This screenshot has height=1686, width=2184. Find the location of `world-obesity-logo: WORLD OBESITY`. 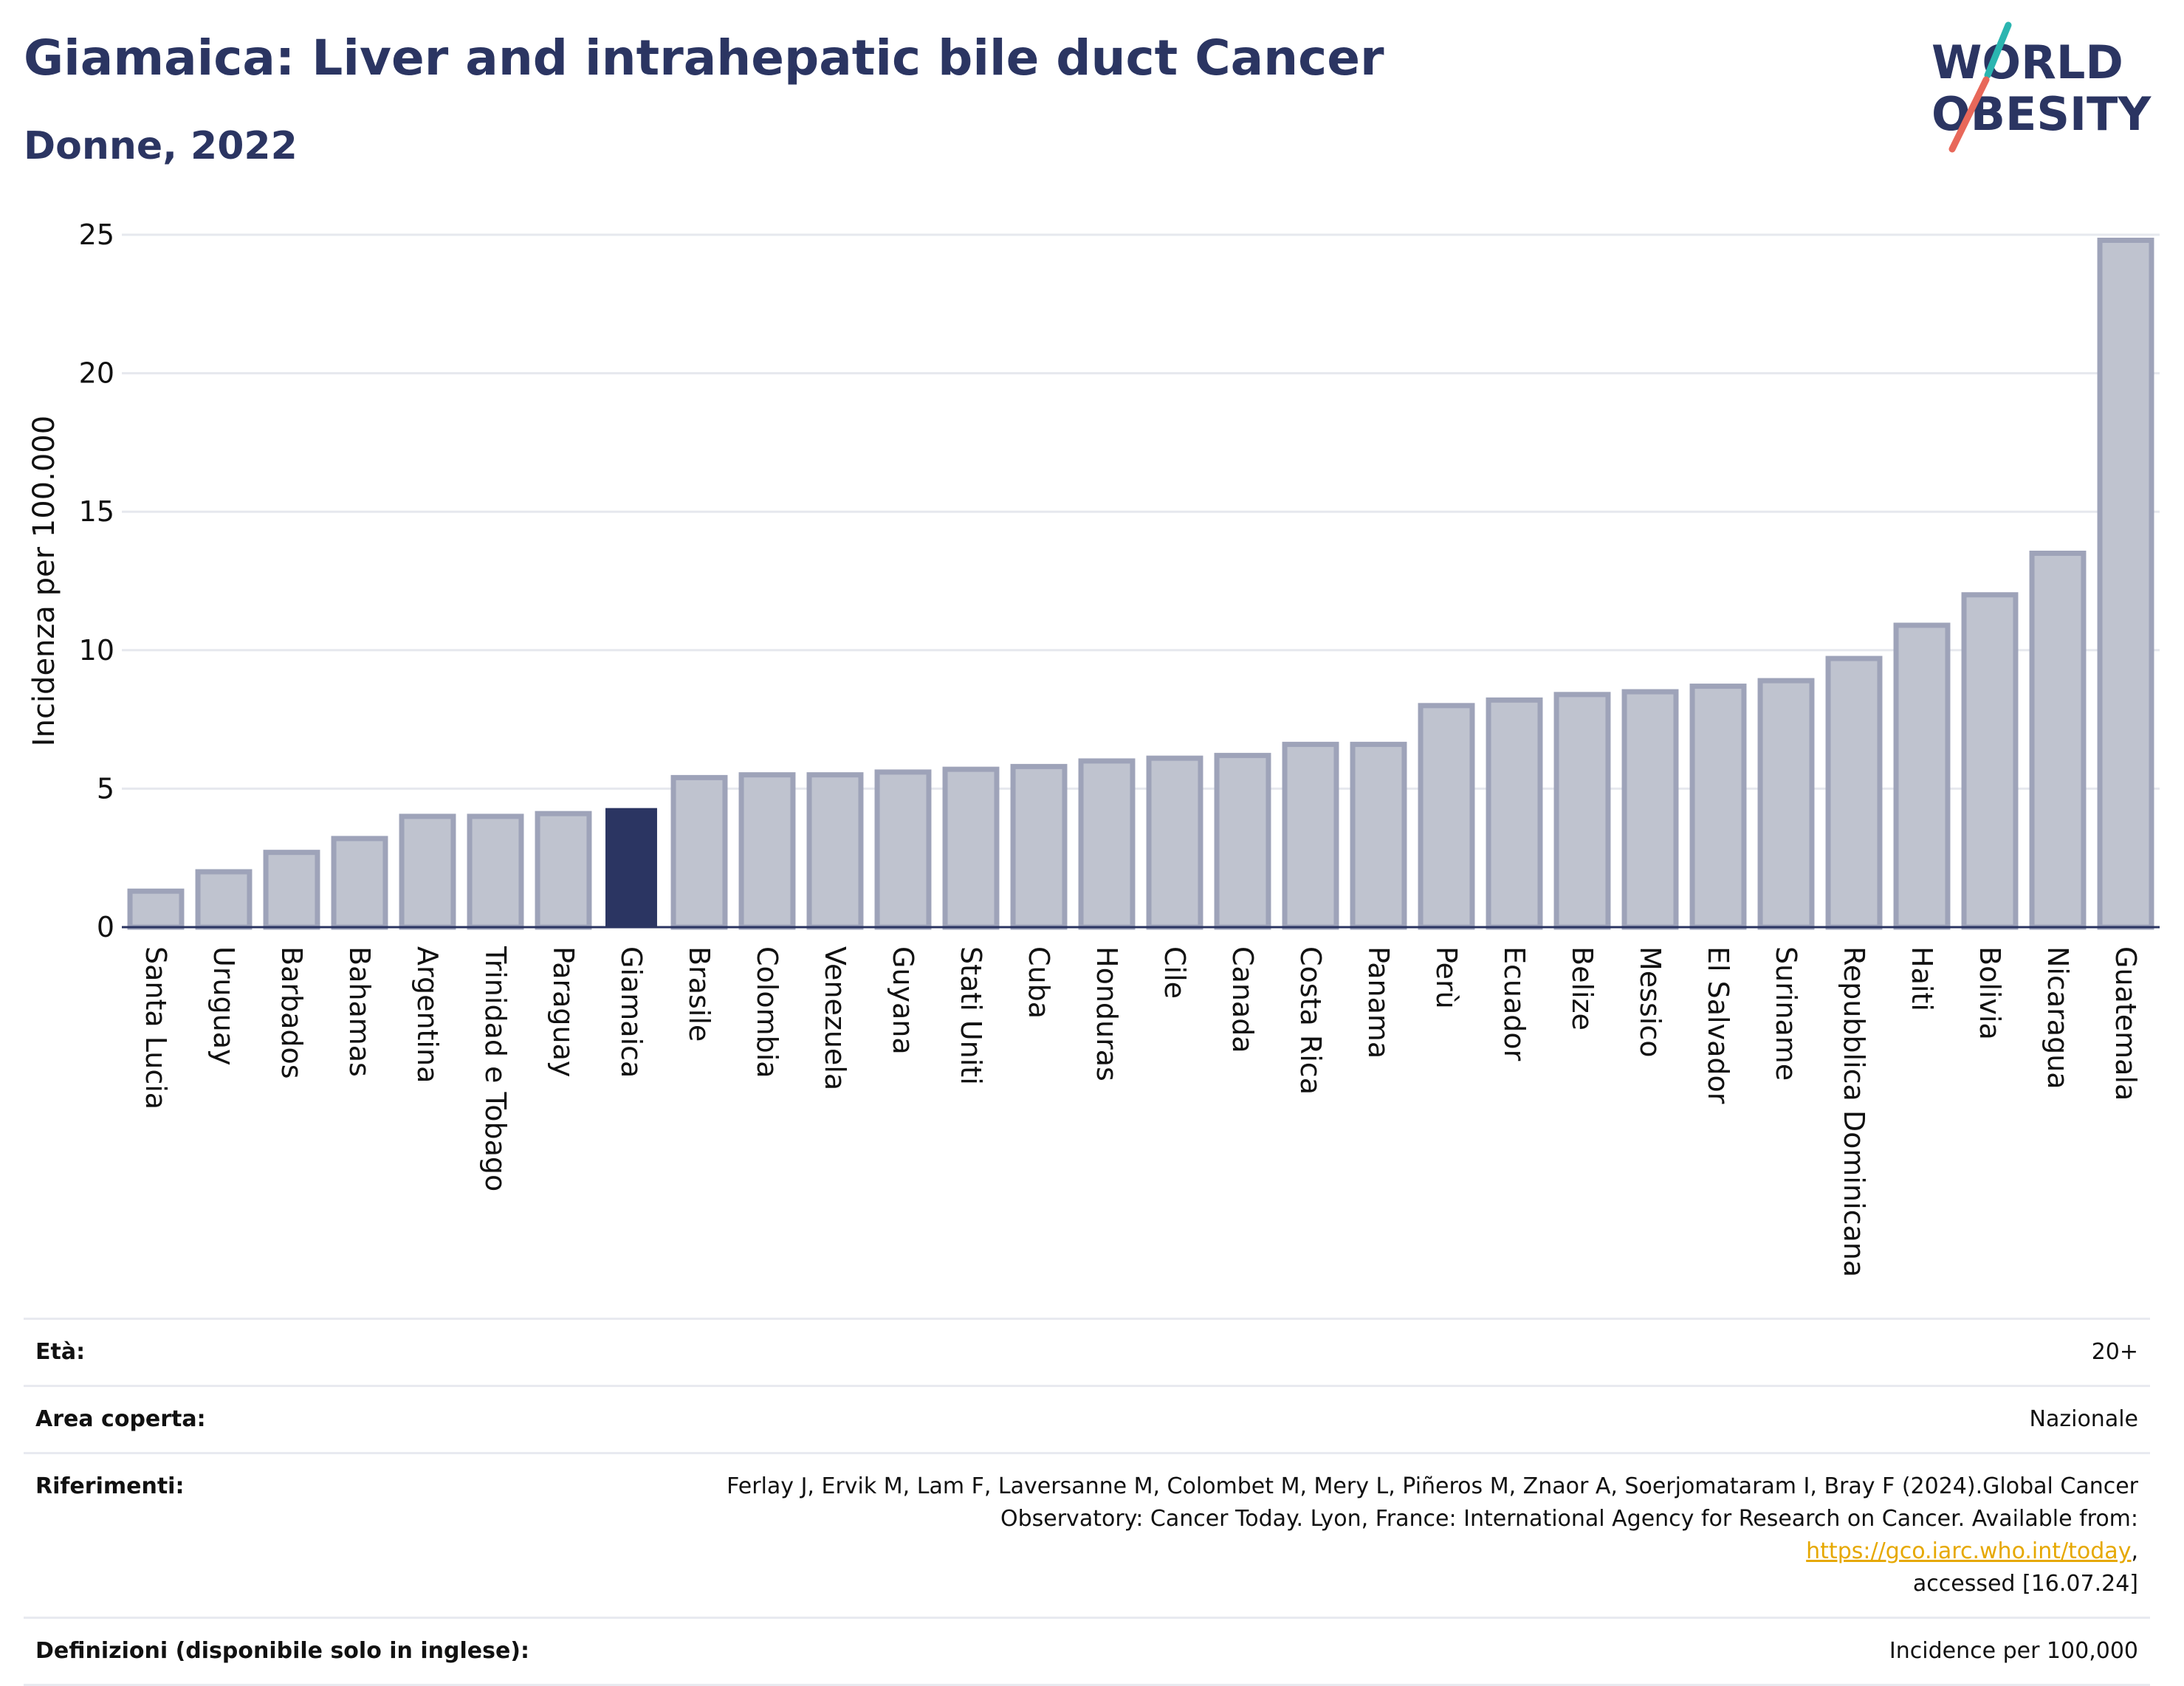

world-obesity-logo: WORLD OBESITY is located at coordinates (2042, 87).